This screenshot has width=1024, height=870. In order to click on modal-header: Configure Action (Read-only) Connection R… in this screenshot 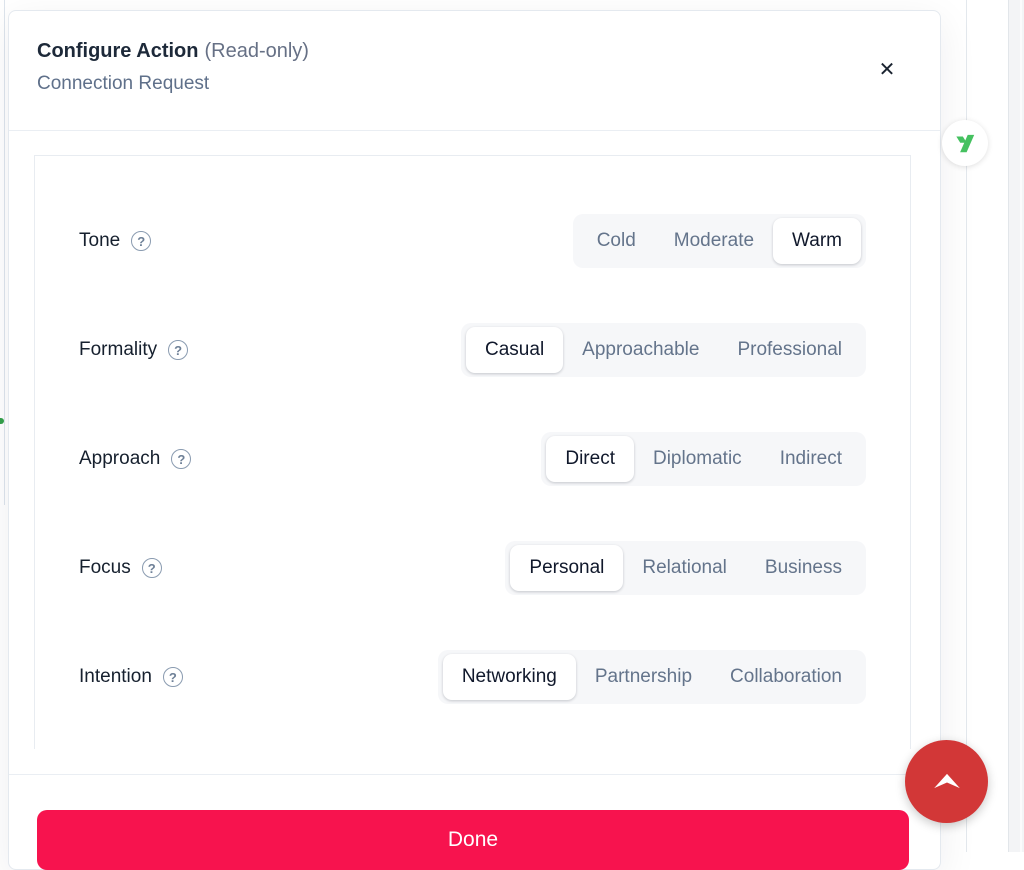, I will do `click(474, 71)`.